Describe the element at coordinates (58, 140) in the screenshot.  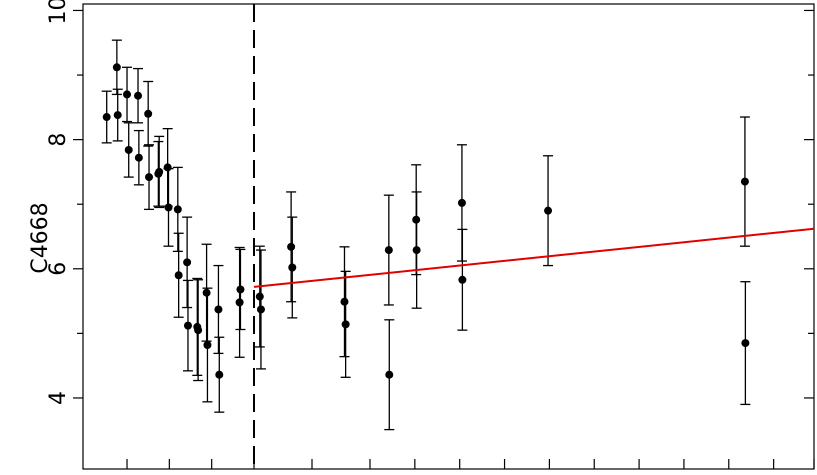
I see `y-tick-label: 8` at that location.